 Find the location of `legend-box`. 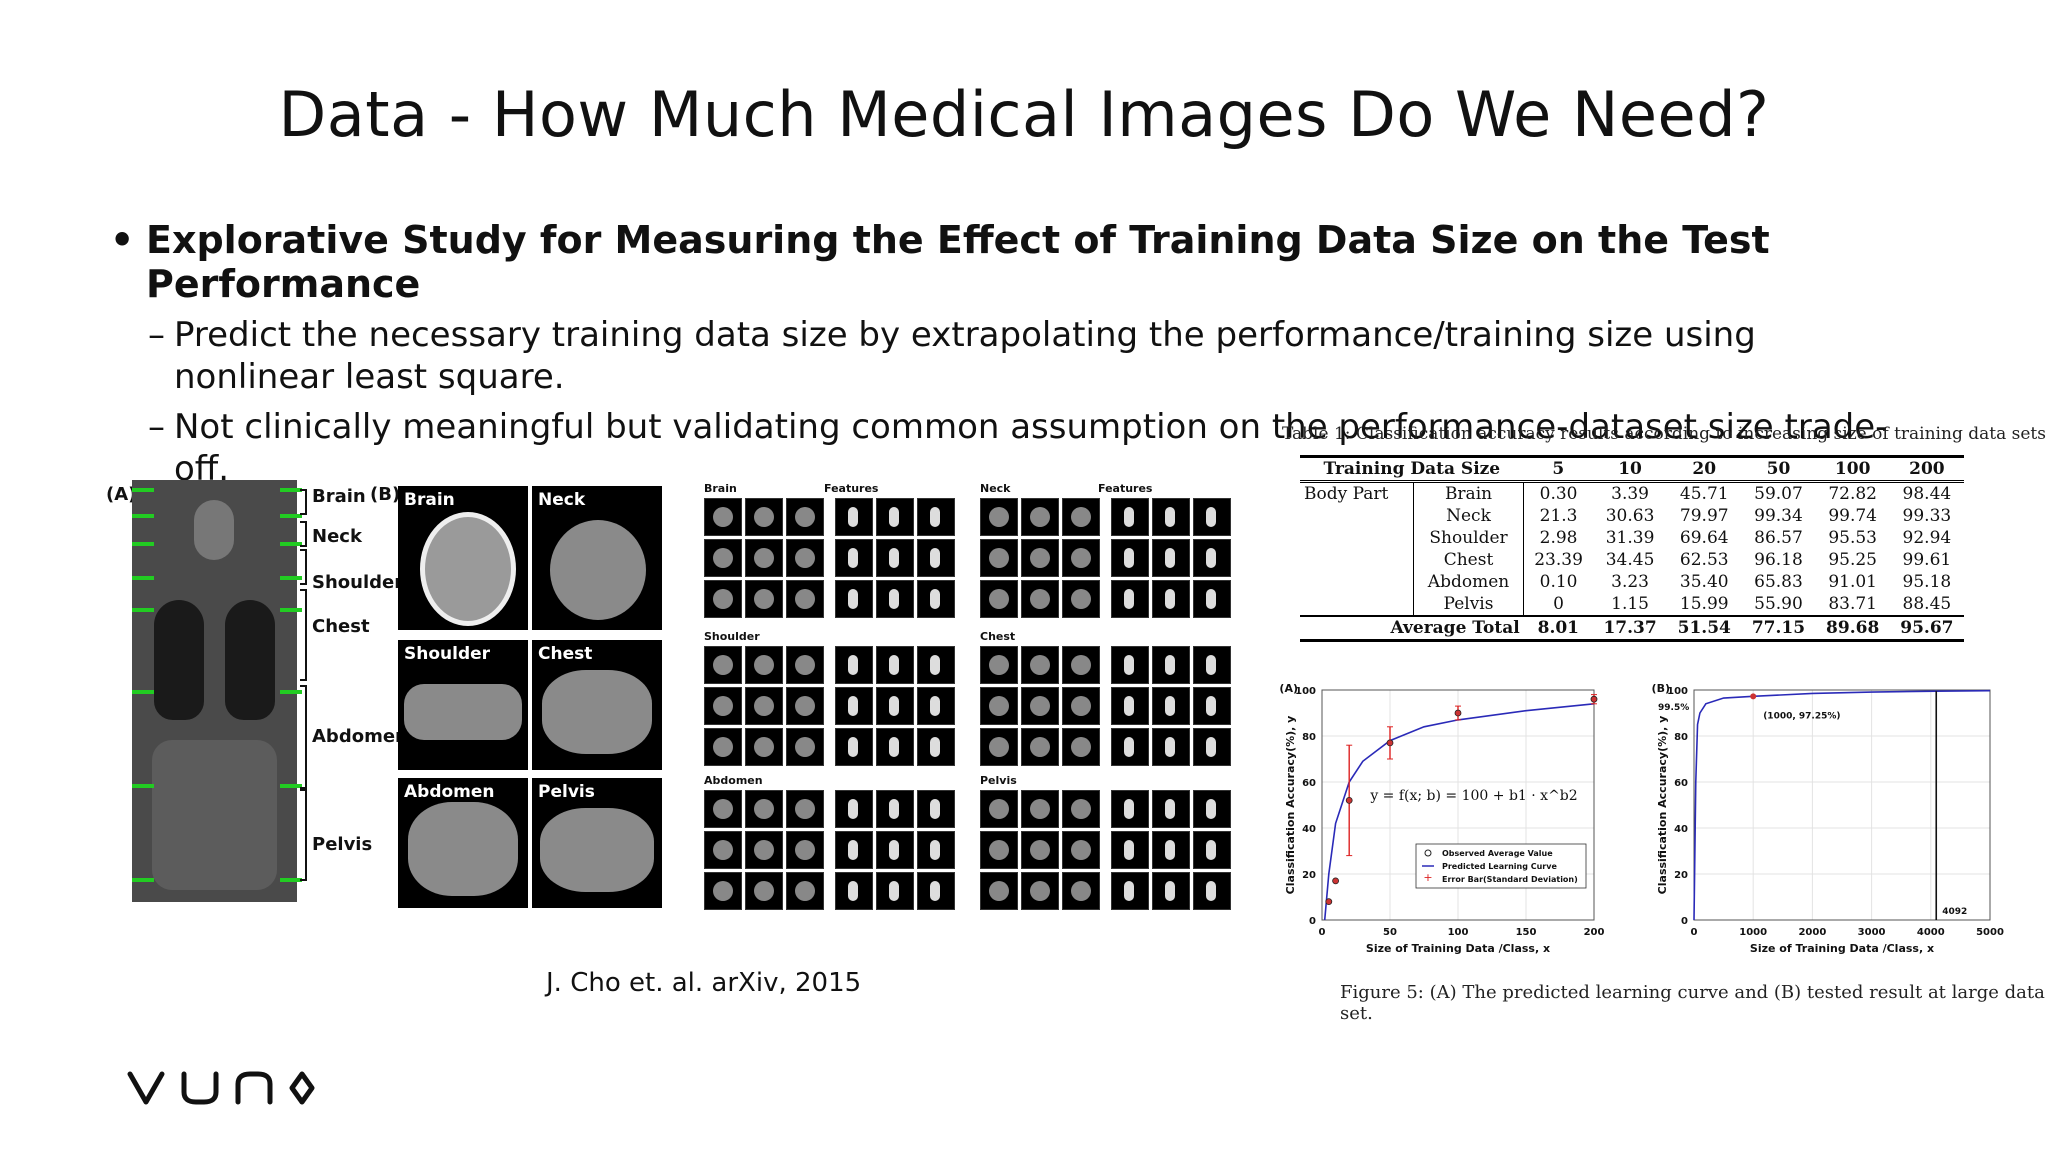

legend-box is located at coordinates (1501, 866).